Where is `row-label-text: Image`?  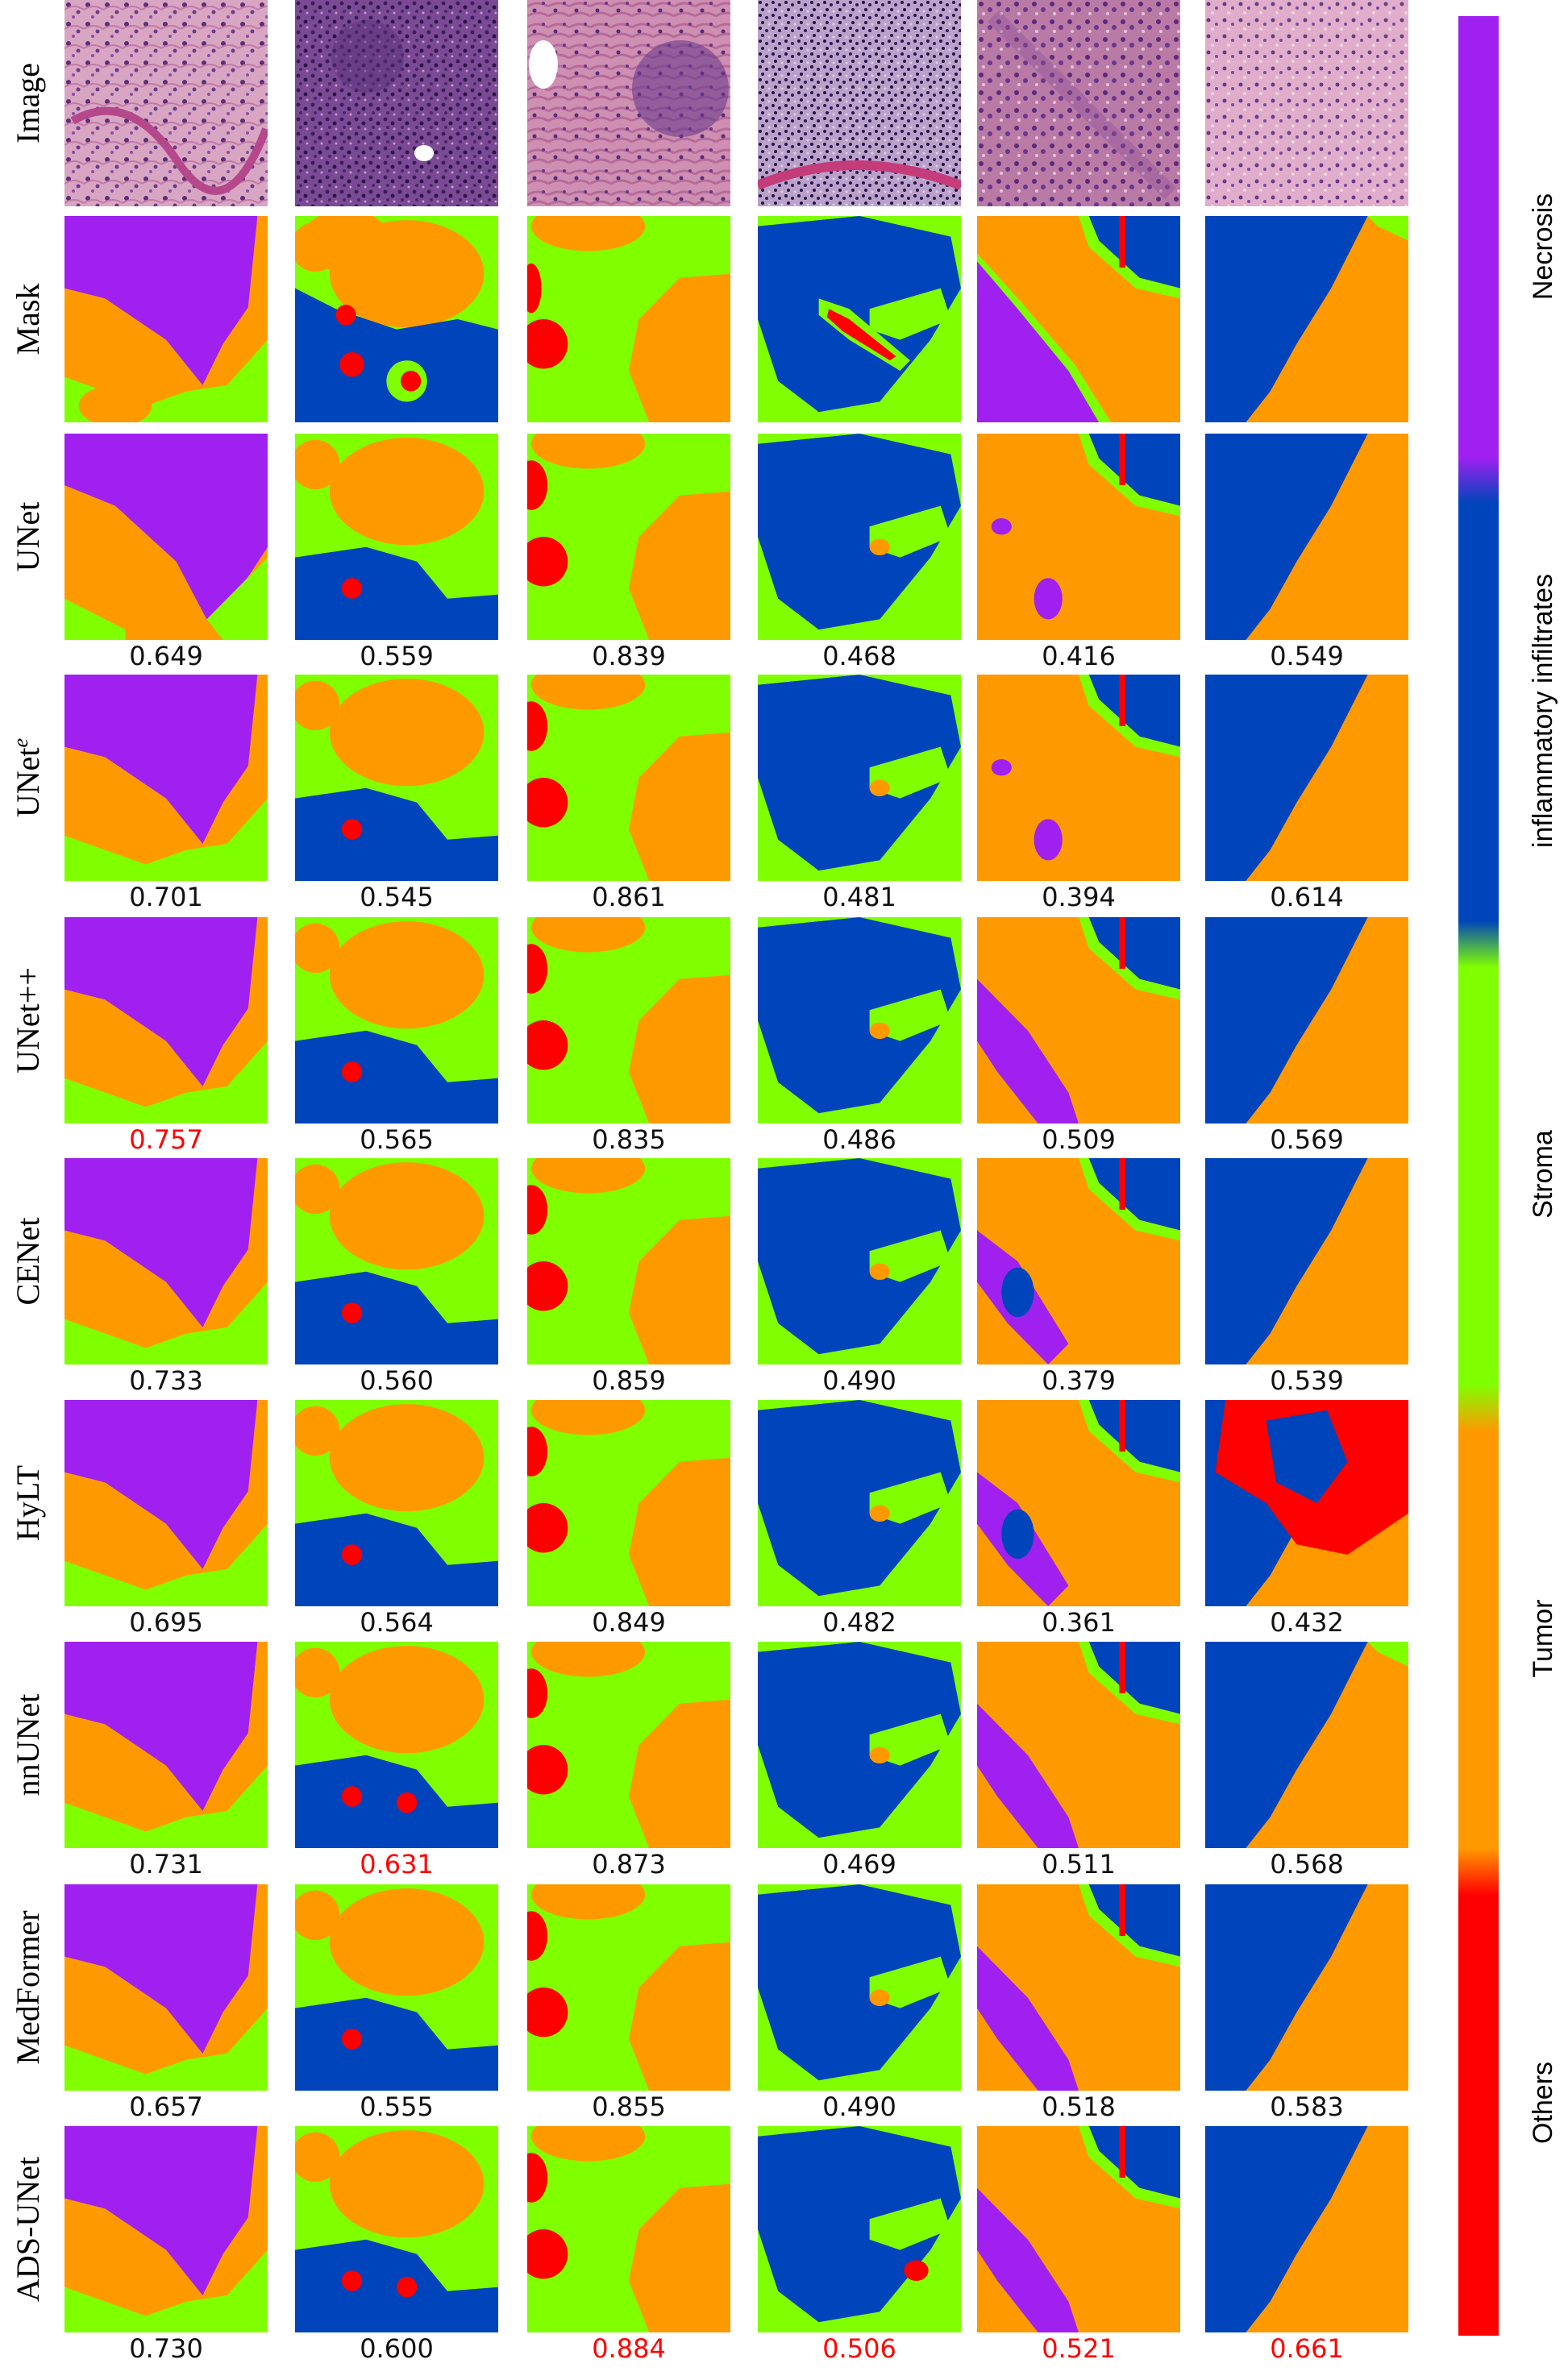 row-label-text: Image is located at coordinates (28, 103).